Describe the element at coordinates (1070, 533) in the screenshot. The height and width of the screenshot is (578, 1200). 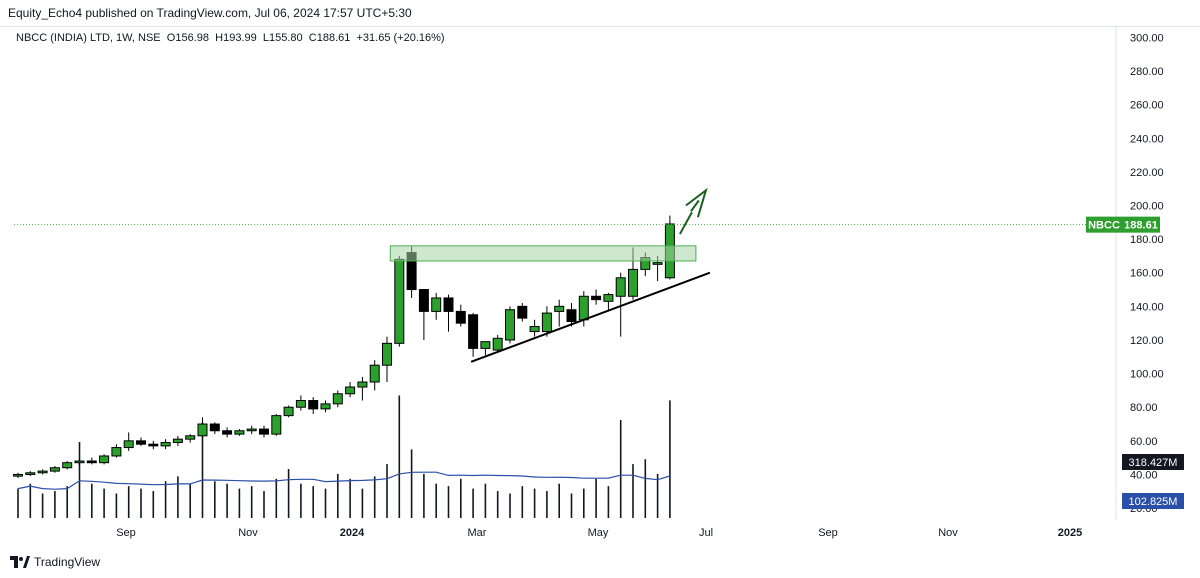
I see `x-tick-label: 2025` at that location.